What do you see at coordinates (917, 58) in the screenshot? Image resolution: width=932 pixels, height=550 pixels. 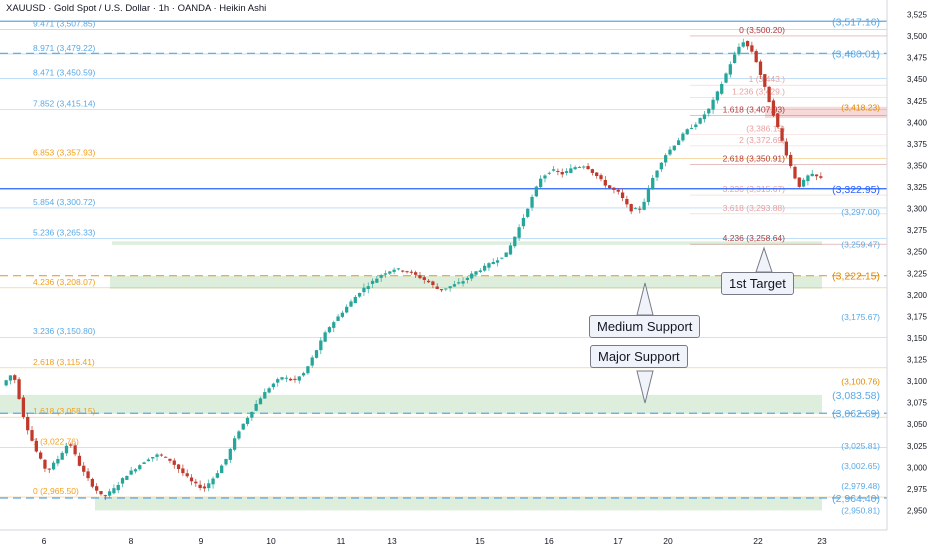 I see `price-tick-label: 3,475` at bounding box center [917, 58].